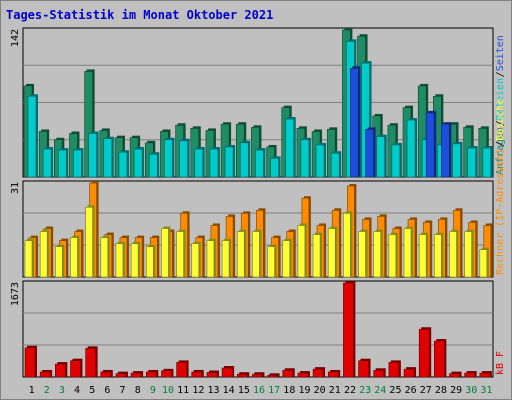  What do you see at coordinates (62, 390) in the screenshot?
I see `x-tick-label-day-3: 3` at bounding box center [62, 390].